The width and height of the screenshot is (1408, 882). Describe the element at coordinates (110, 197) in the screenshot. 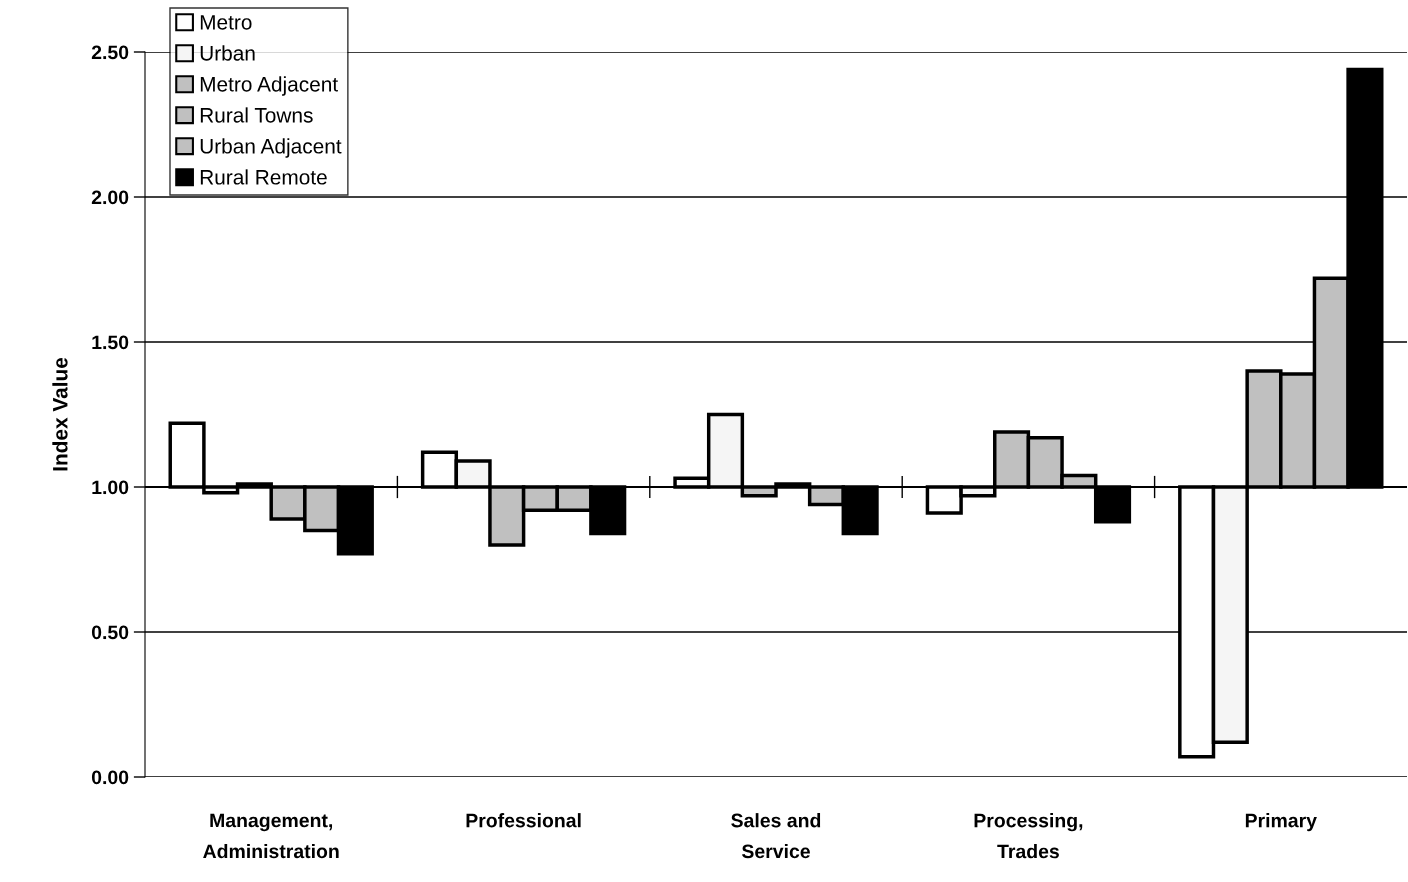

I see `y-tick-label: 2.00` at that location.